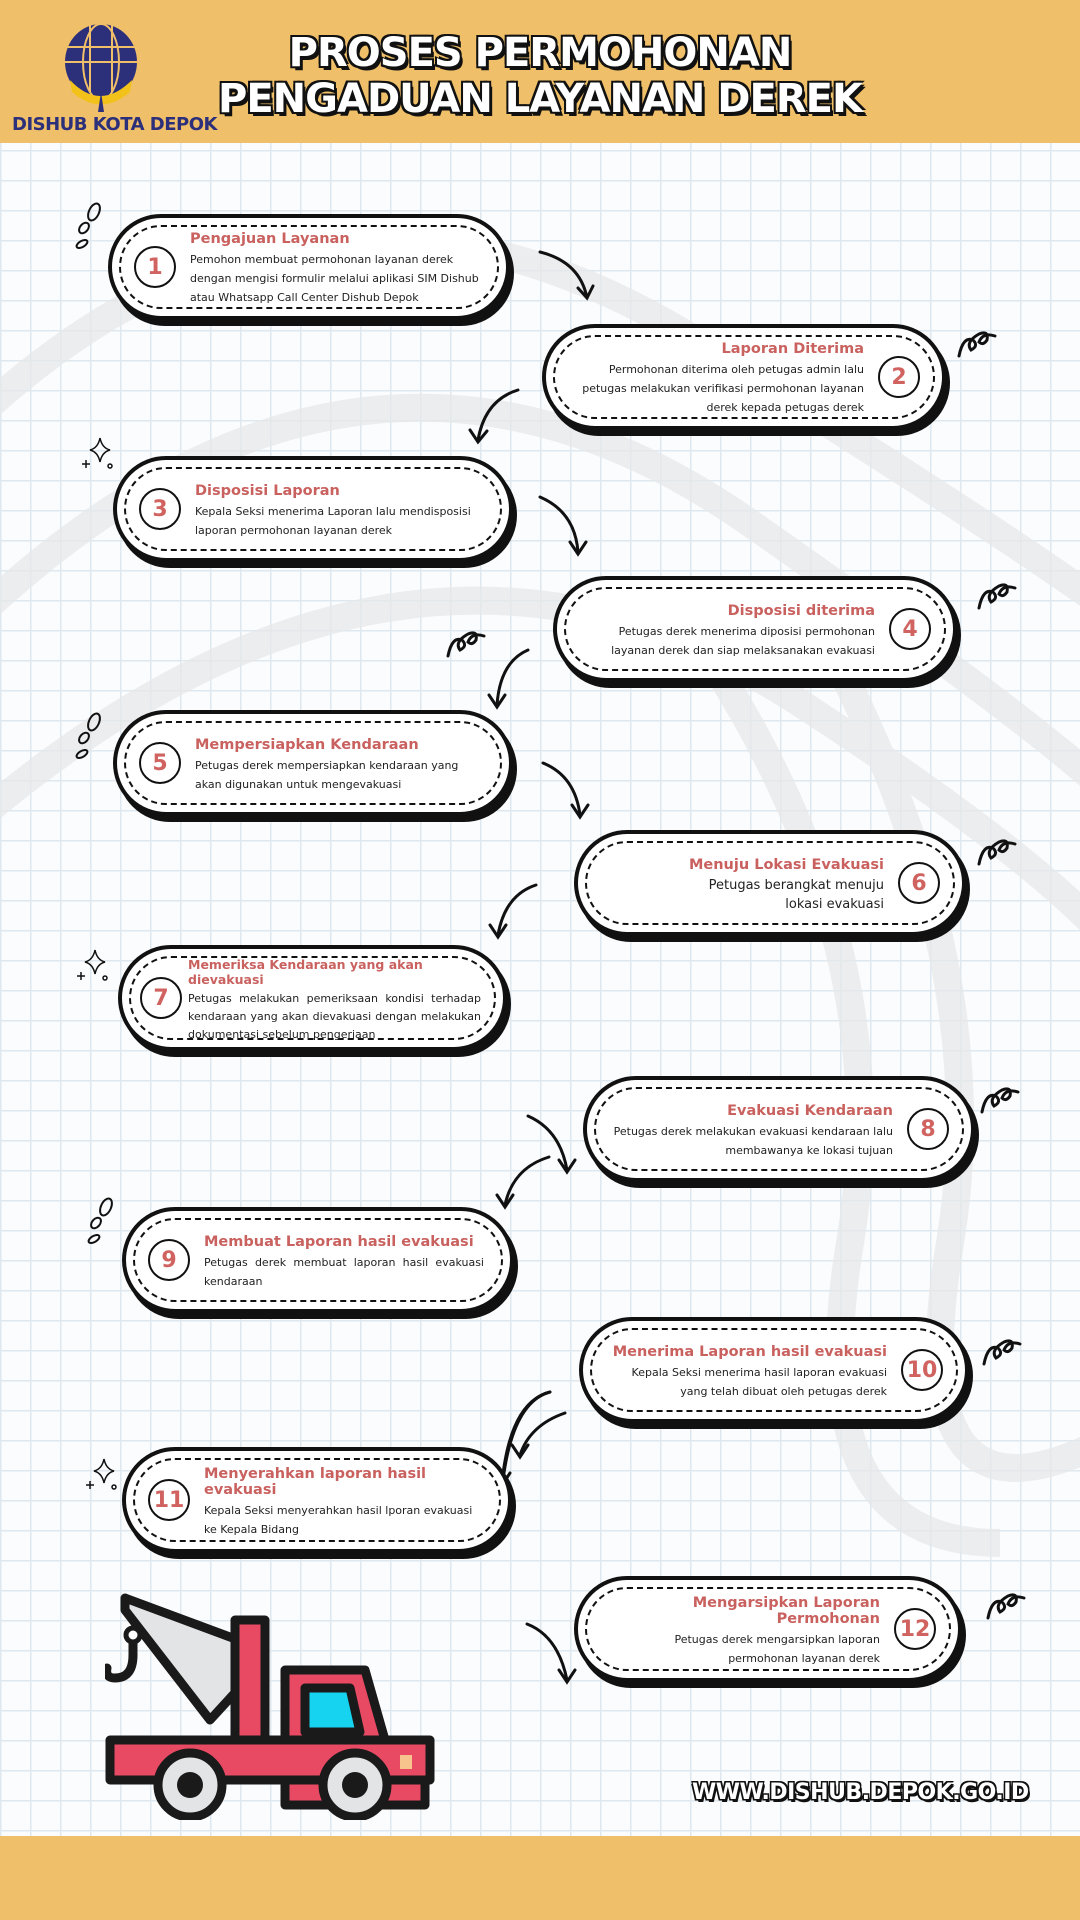 This screenshot has height=1920, width=1080. Describe the element at coordinates (540, 1878) in the screenshot. I see `footer-band` at that location.